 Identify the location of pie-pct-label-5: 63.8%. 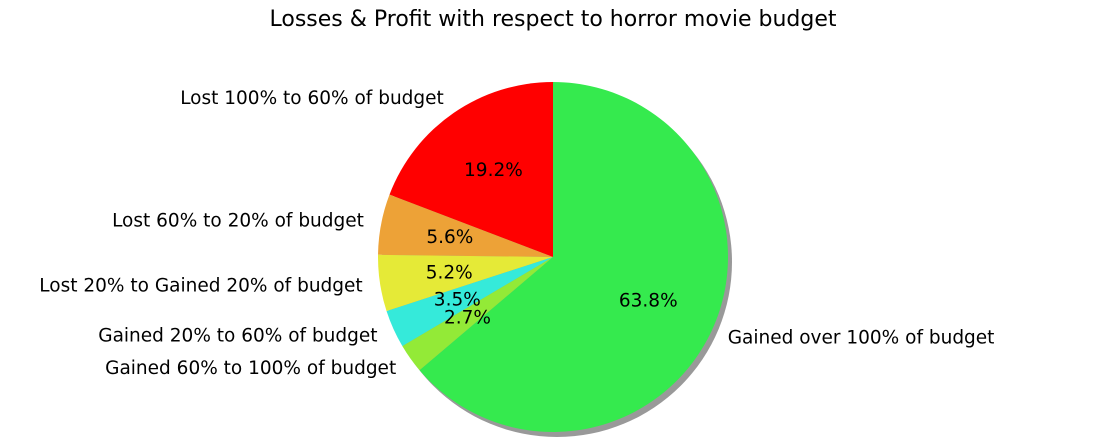
(648, 301).